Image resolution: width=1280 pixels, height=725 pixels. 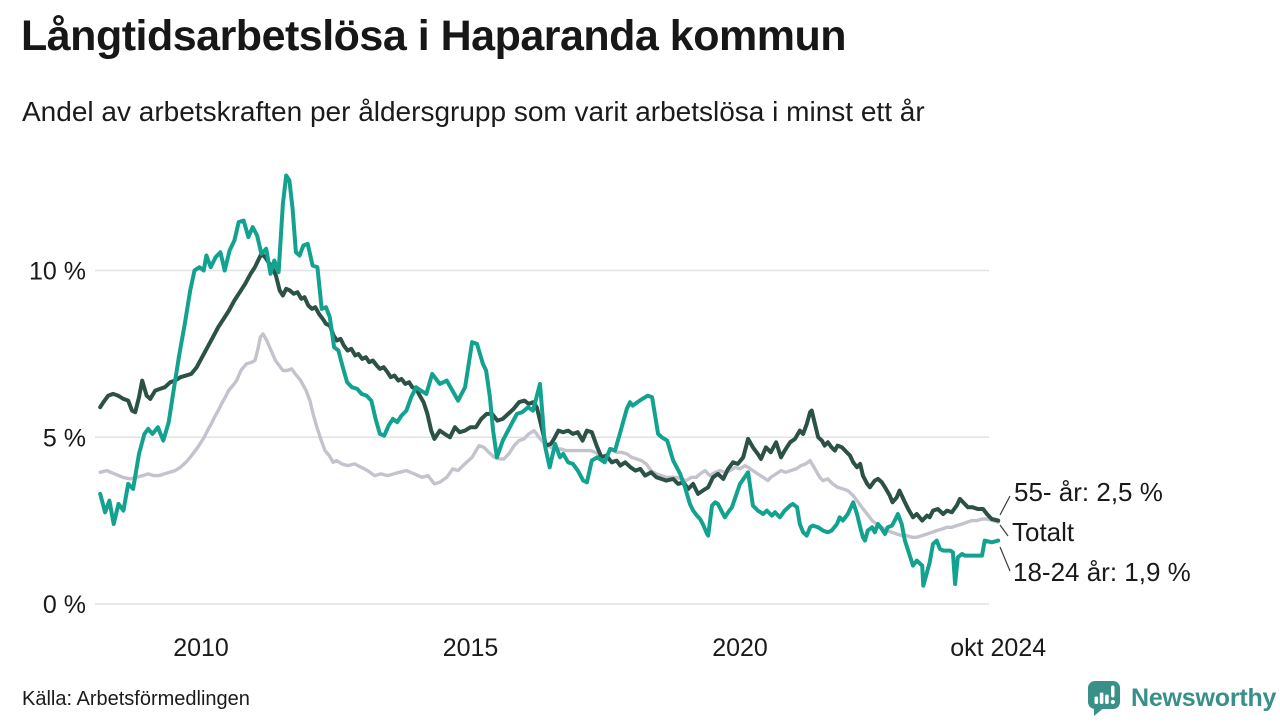 What do you see at coordinates (64, 438) in the screenshot?
I see `y-axis-tick-label: 5 %` at bounding box center [64, 438].